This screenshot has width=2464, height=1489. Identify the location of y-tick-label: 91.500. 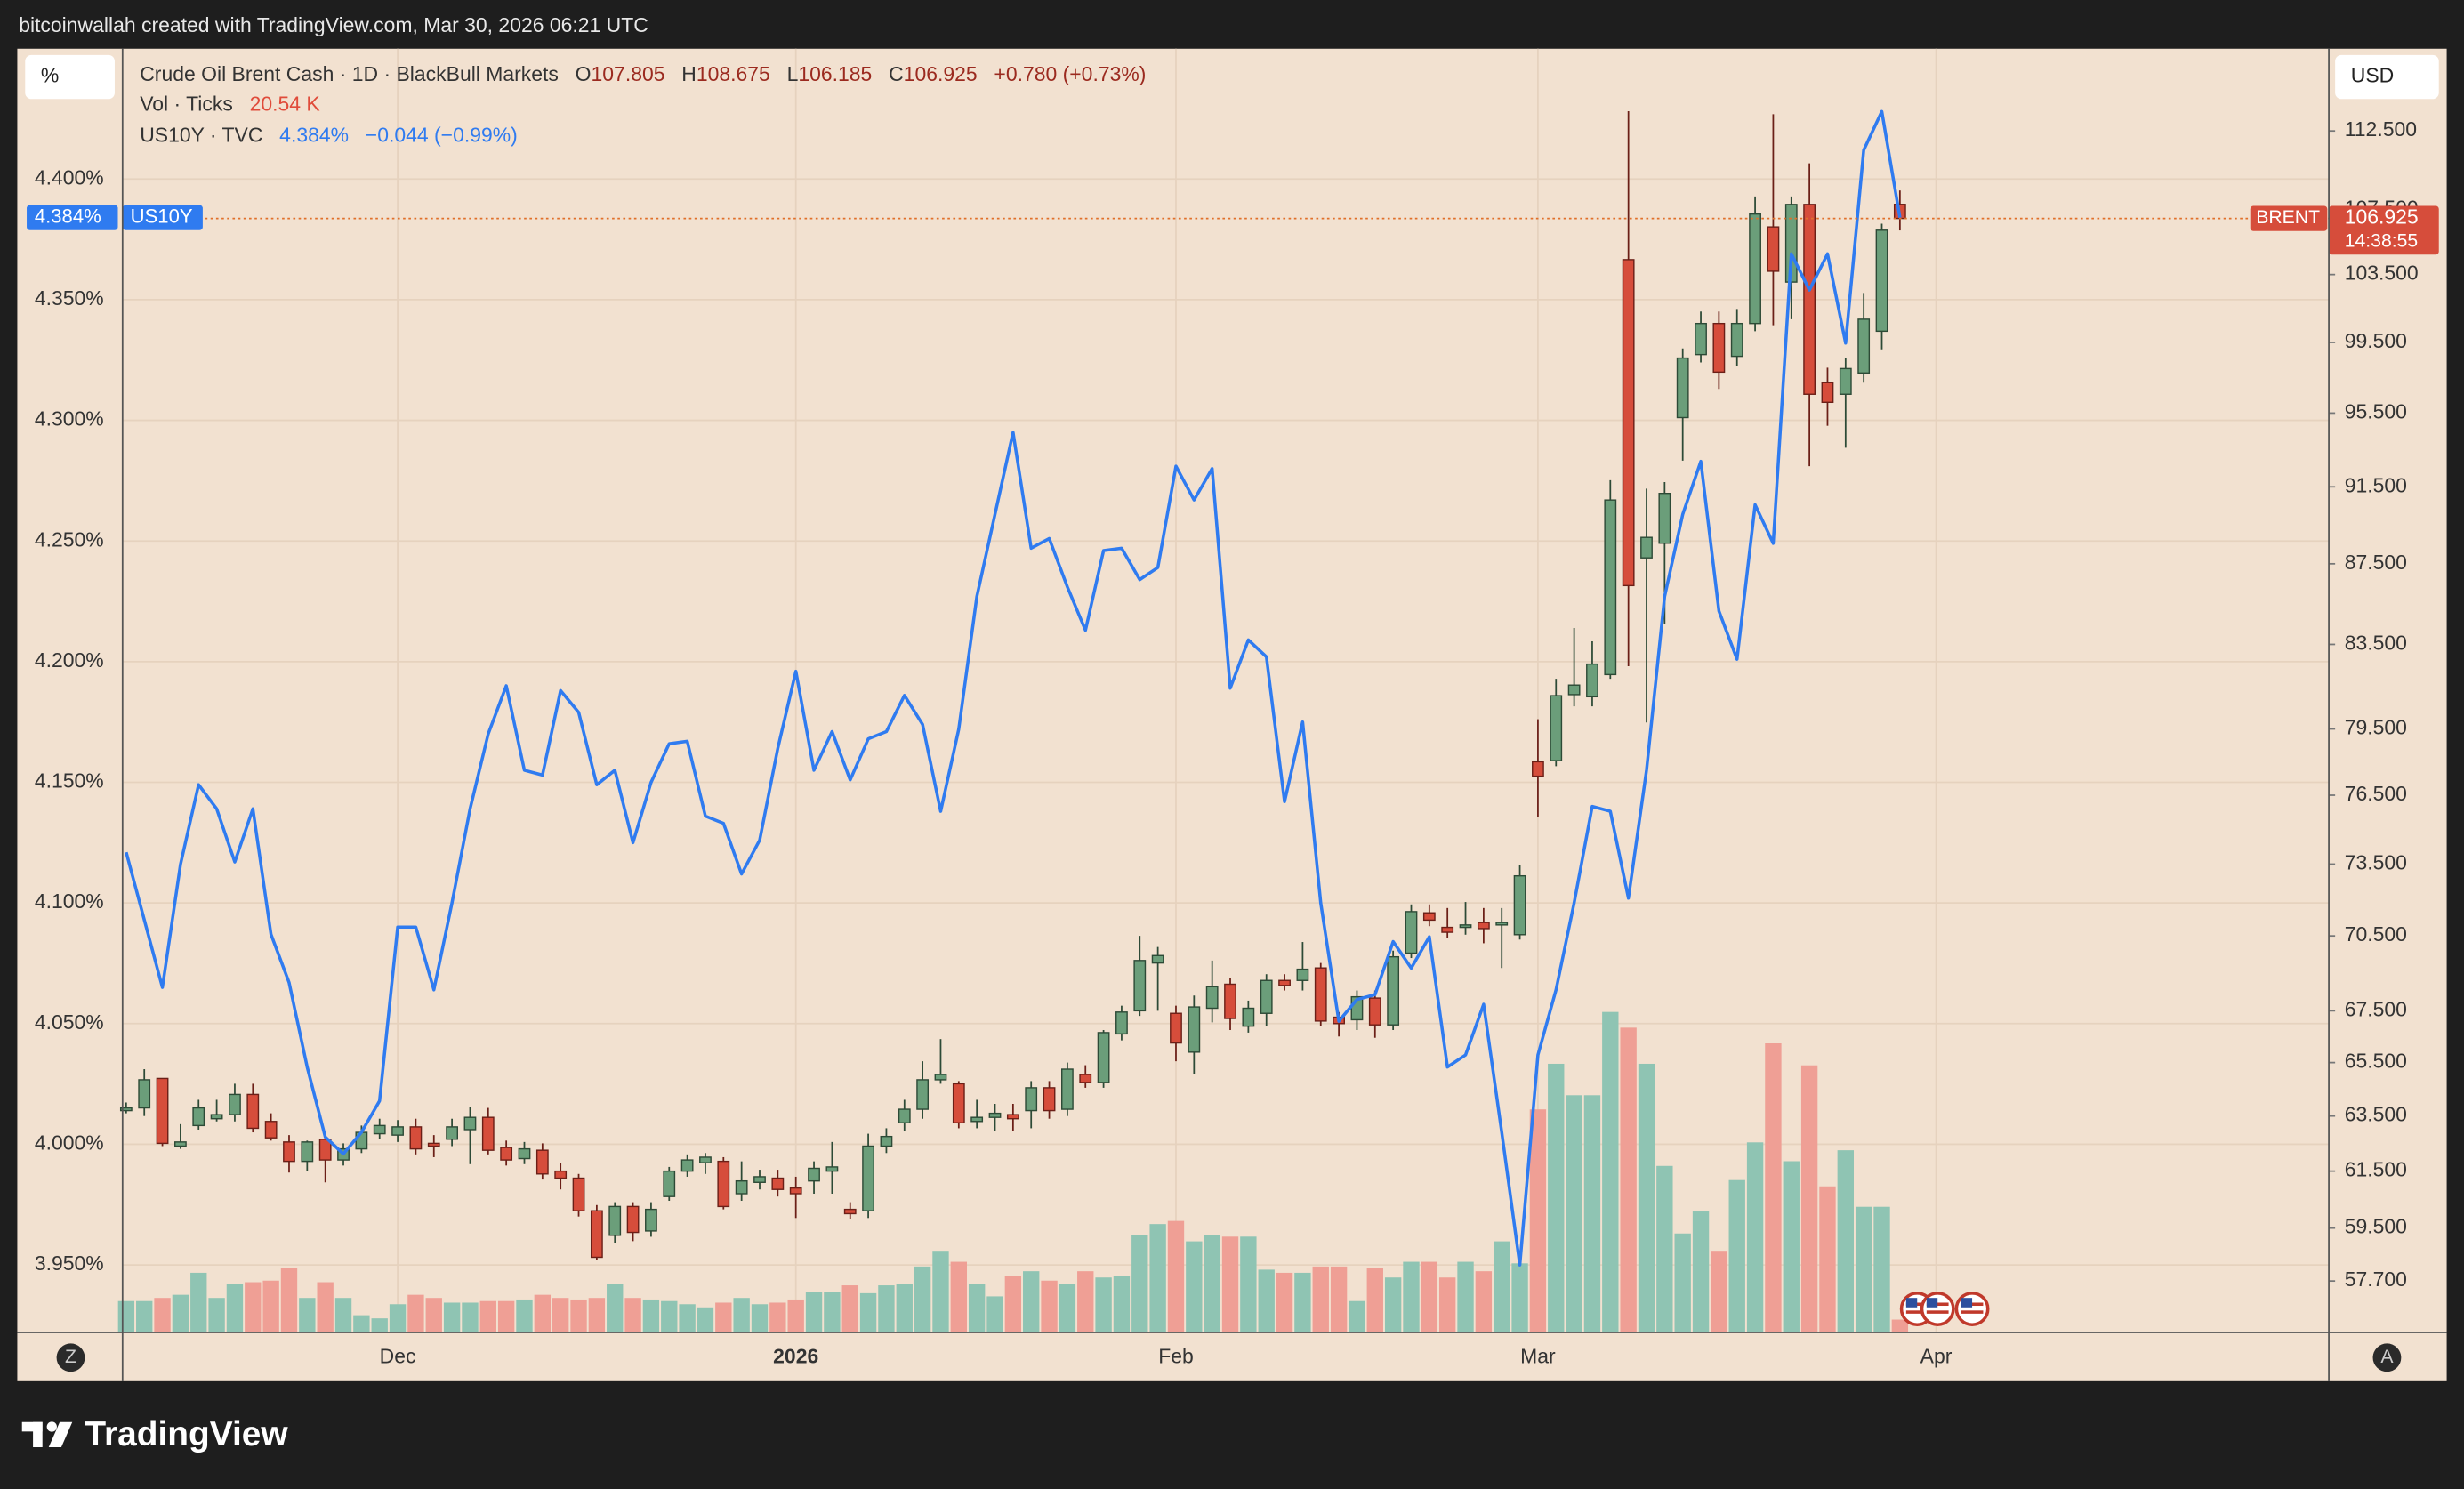
(2376, 484).